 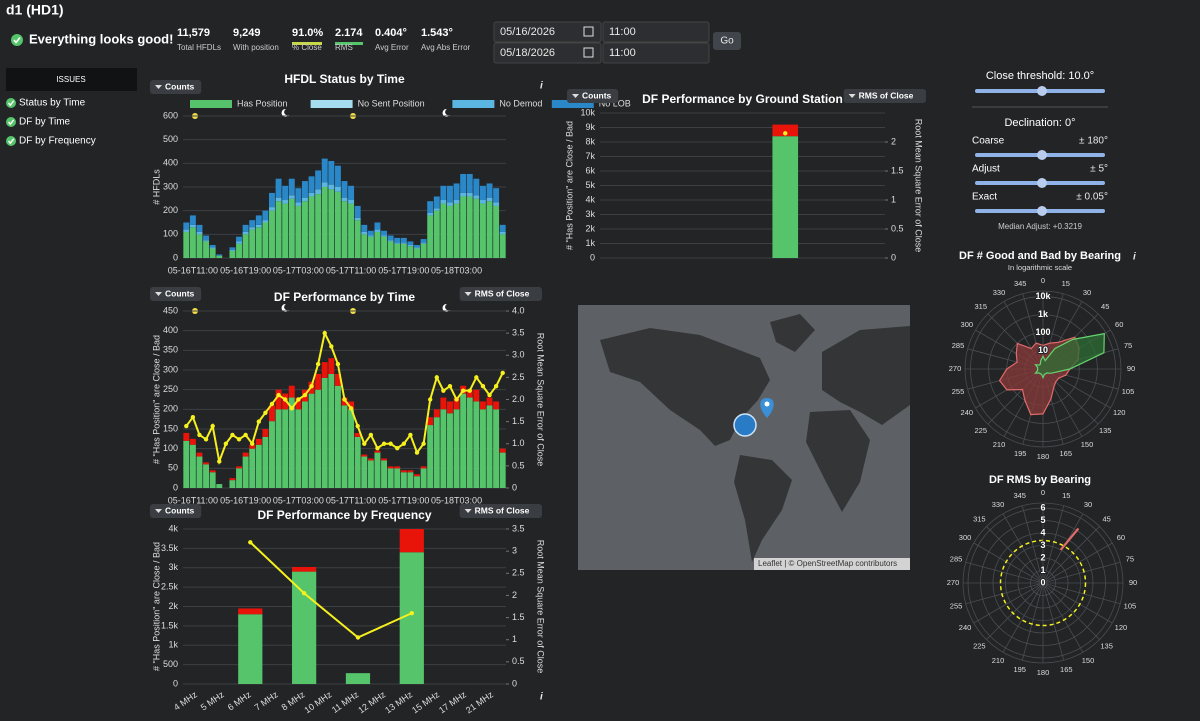 What do you see at coordinates (344, 515) in the screenshot?
I see `chart-title: DF Performance by Frequency` at bounding box center [344, 515].